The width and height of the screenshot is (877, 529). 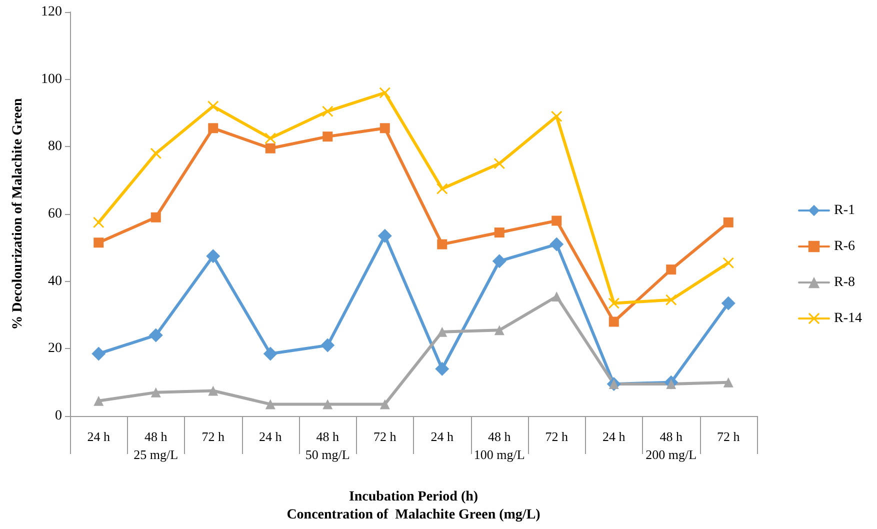 What do you see at coordinates (55, 348) in the screenshot?
I see `y-tick-label: 20` at bounding box center [55, 348].